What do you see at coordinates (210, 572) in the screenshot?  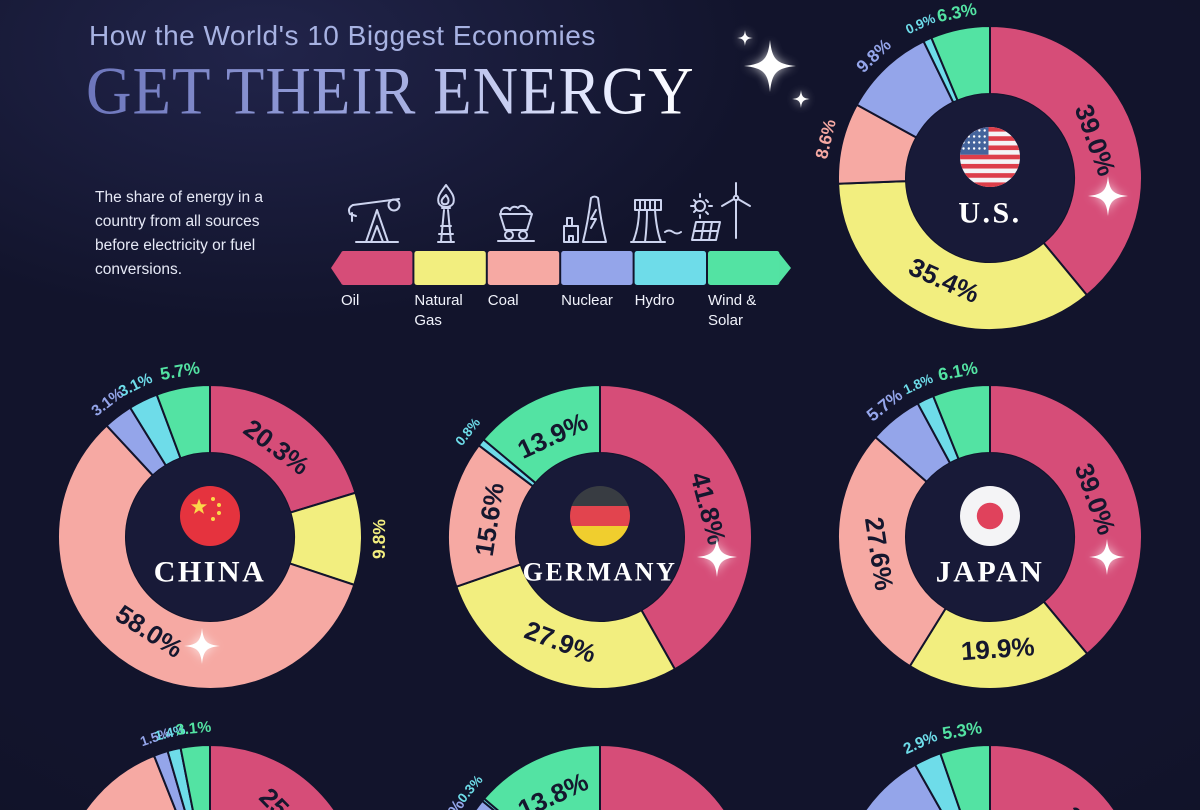 I see `country-name-china: CHINA` at bounding box center [210, 572].